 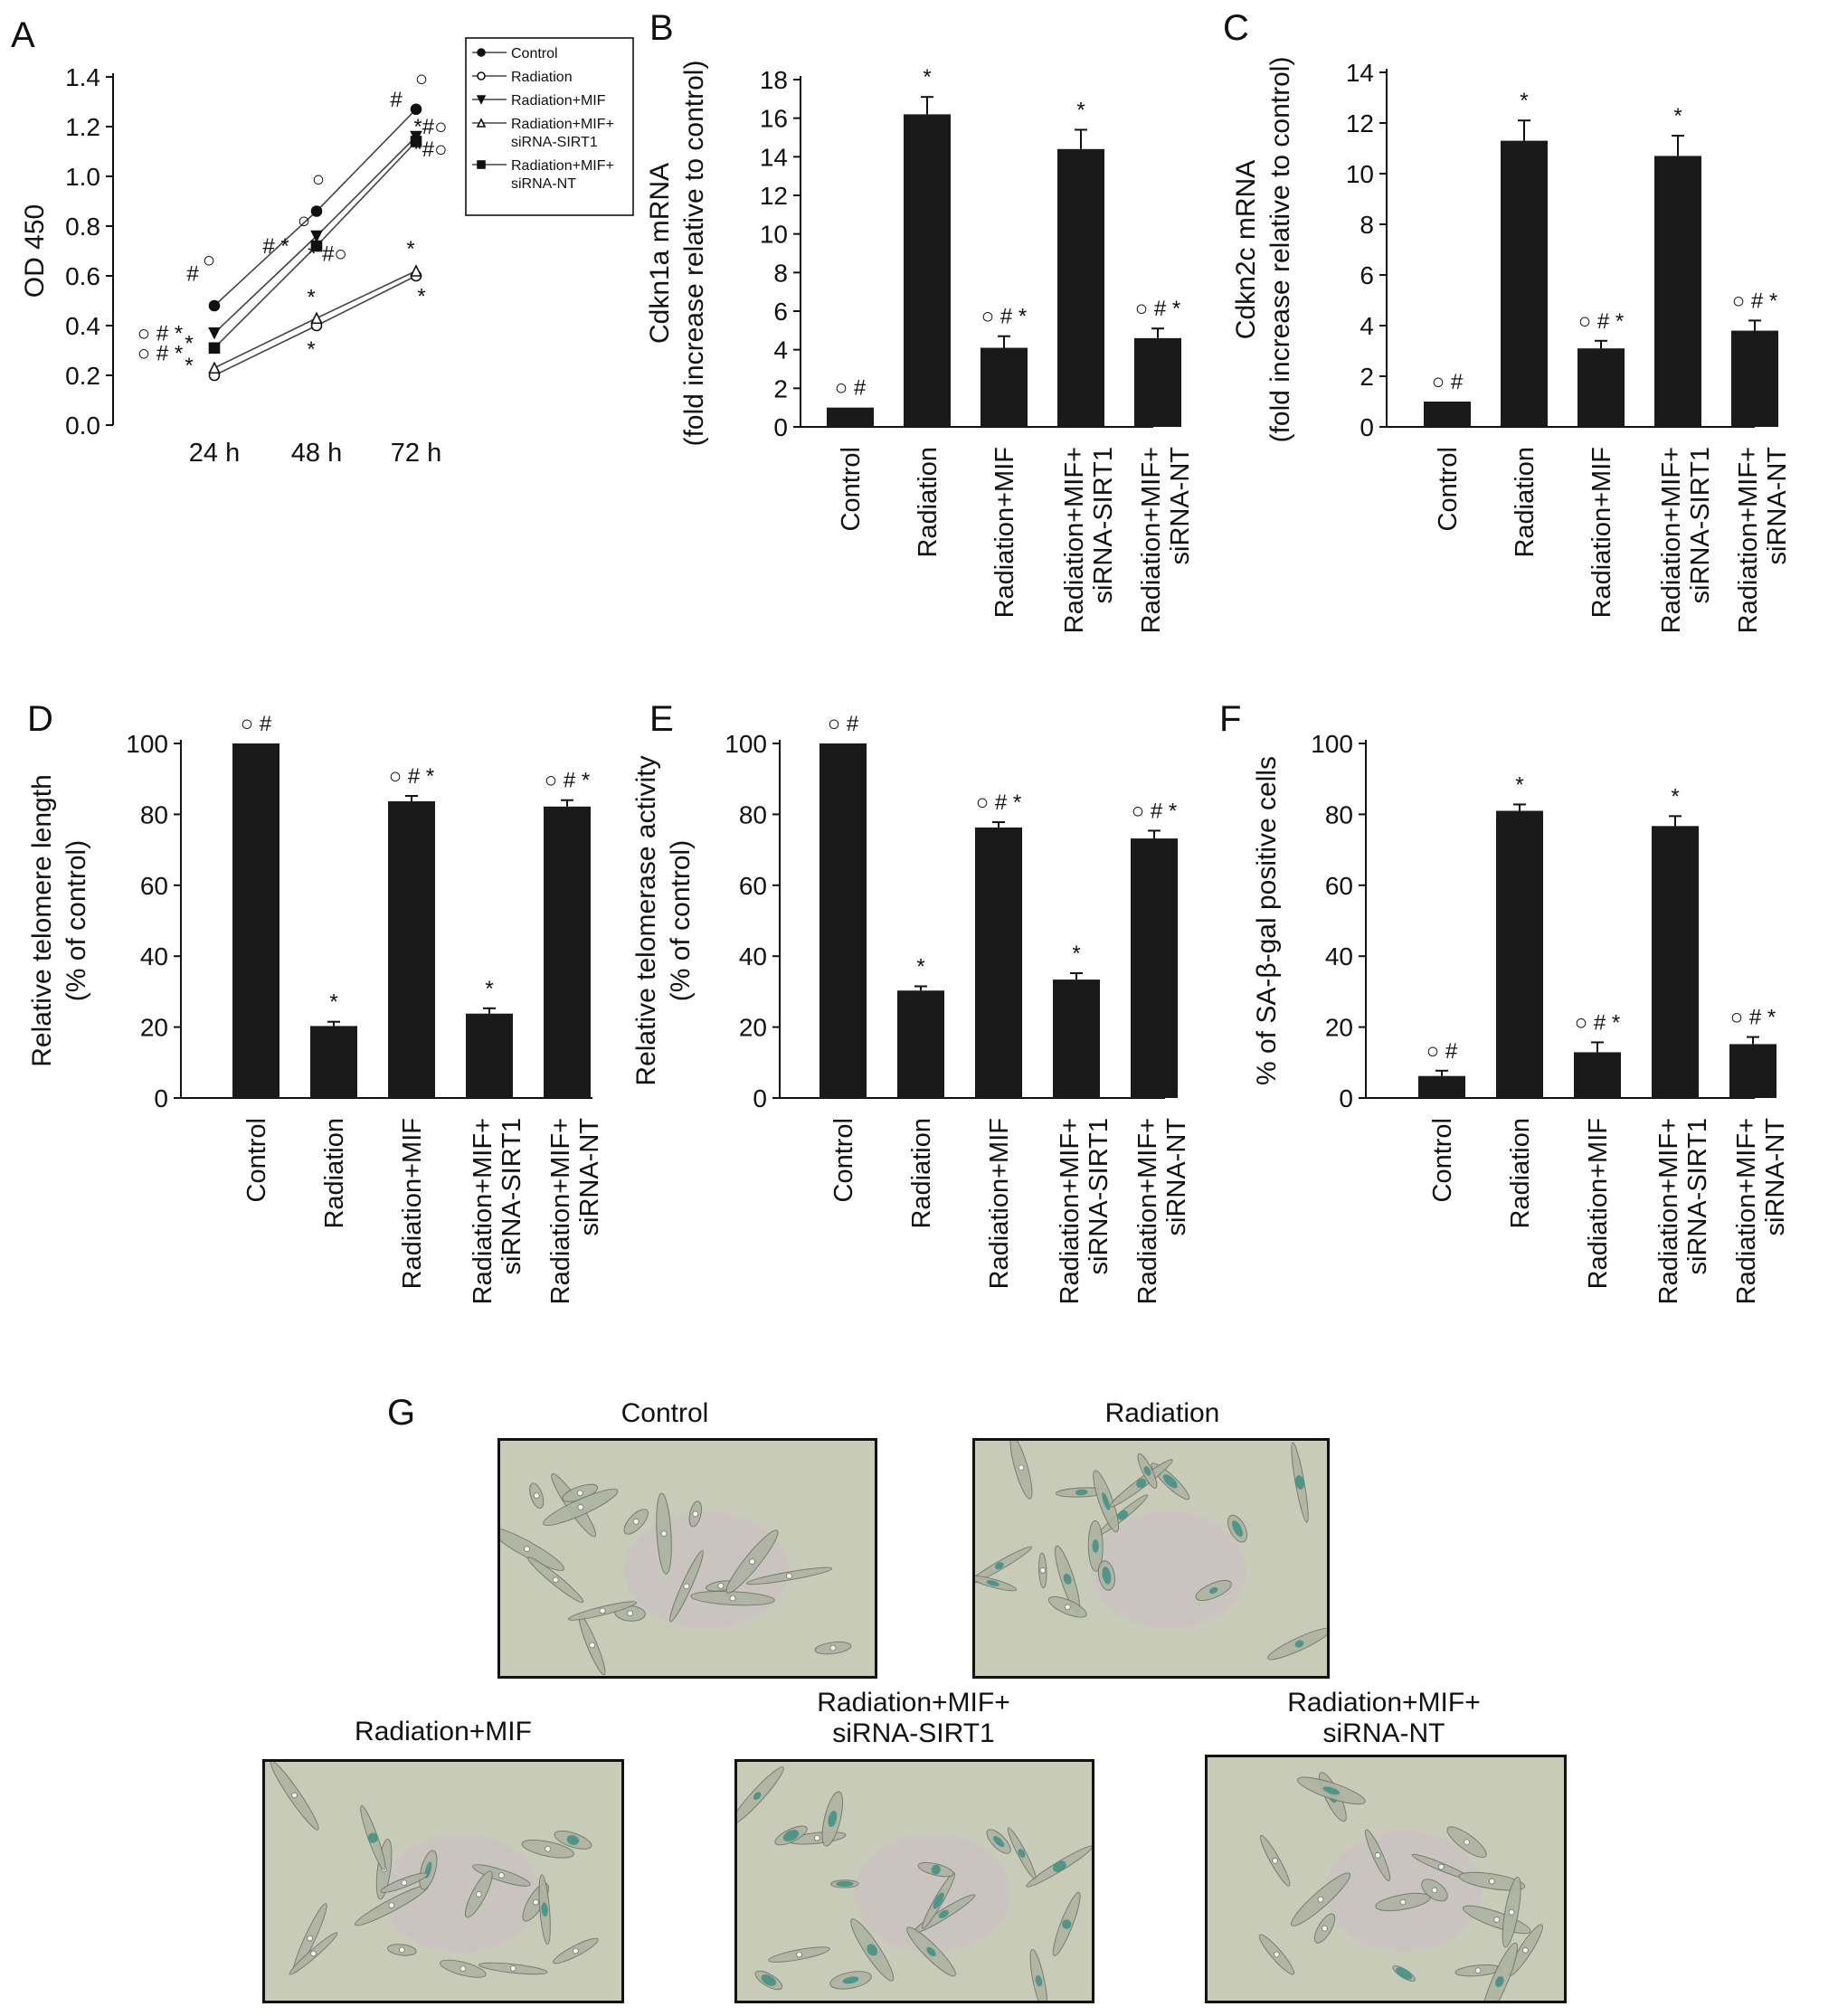 I want to click on panel-e-significance-mark: *, so click(x=1076, y=954).